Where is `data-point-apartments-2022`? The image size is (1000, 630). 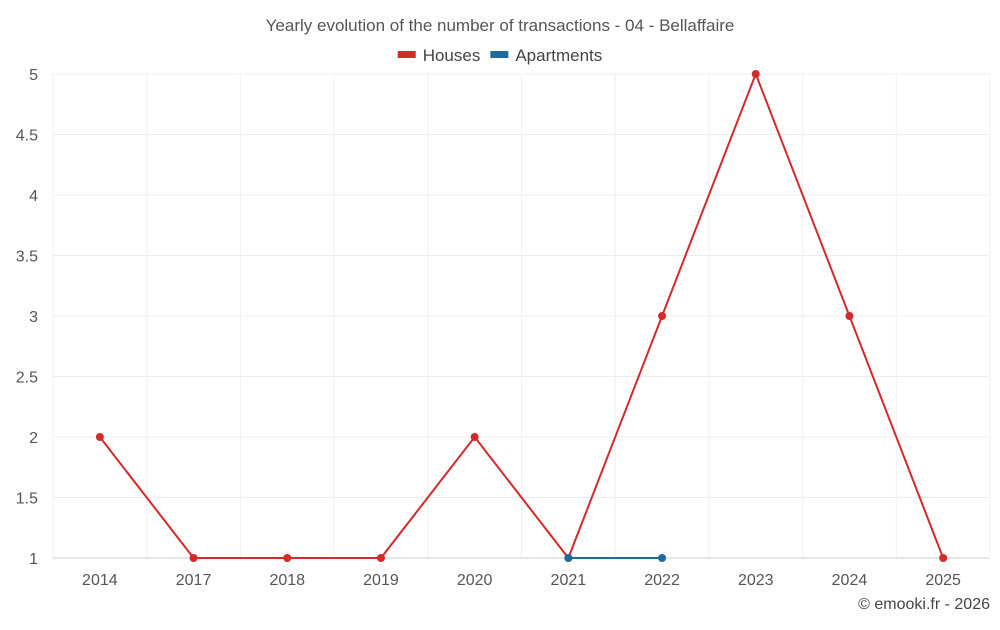
data-point-apartments-2022 is located at coordinates (662, 558).